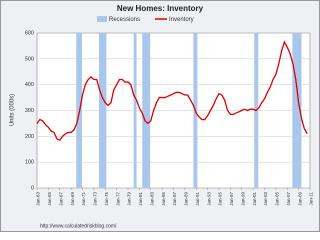  What do you see at coordinates (83, 199) in the screenshot?
I see `x-tick-label: Jan-71` at bounding box center [83, 199].